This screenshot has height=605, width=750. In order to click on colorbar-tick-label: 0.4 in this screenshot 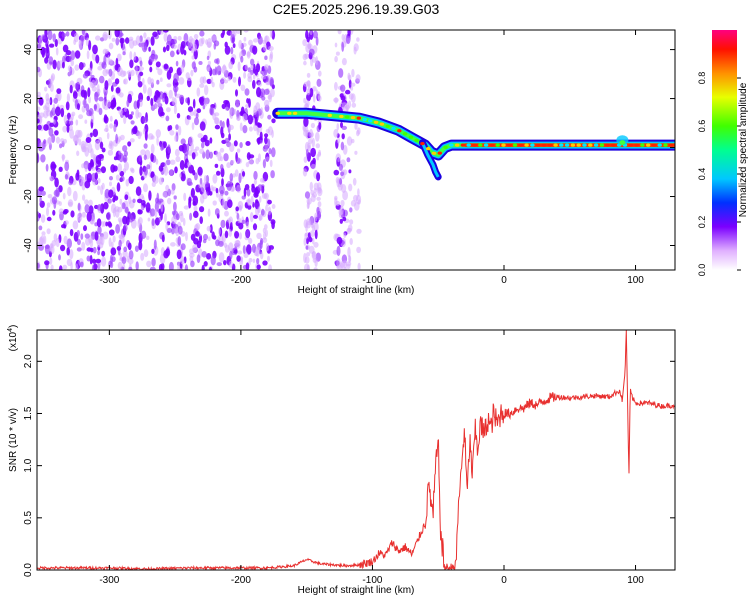, I will do `click(702, 174)`.